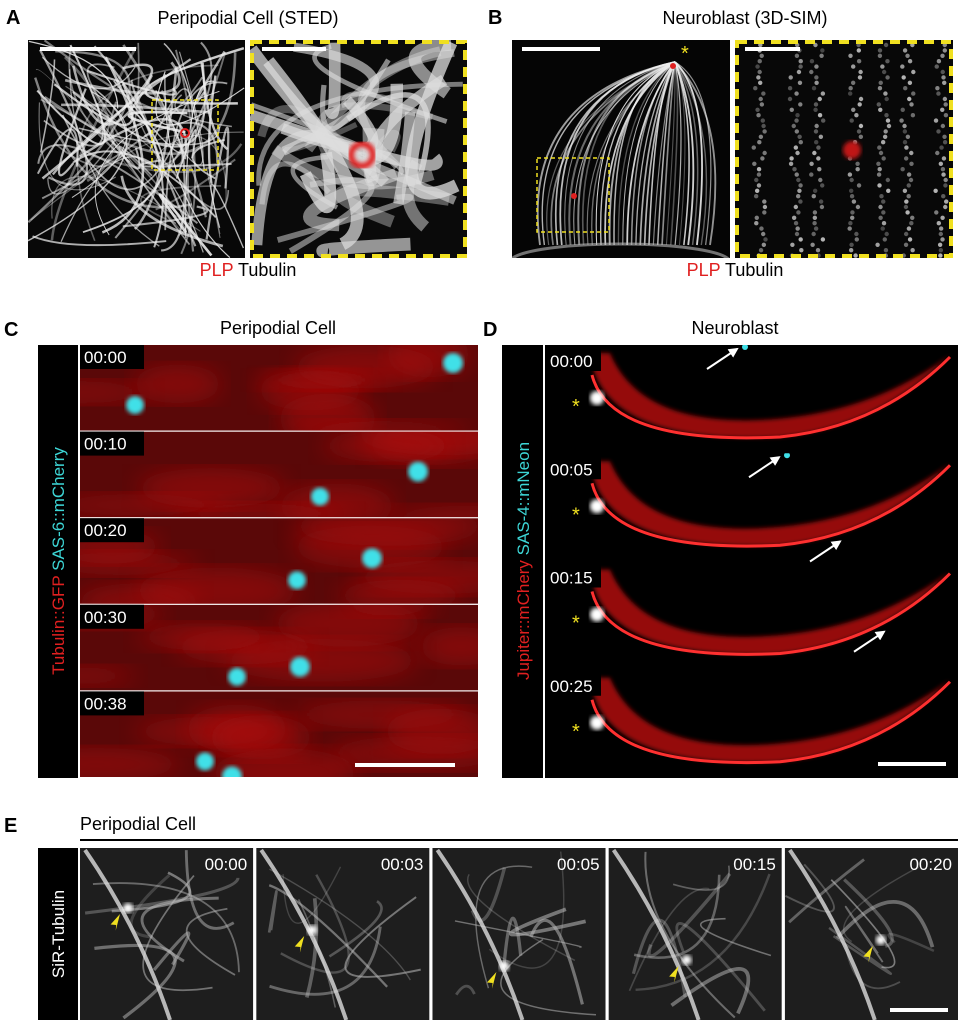 Image resolution: width=959 pixels, height=1024 pixels. I want to click on inset-frame, so click(358, 149).